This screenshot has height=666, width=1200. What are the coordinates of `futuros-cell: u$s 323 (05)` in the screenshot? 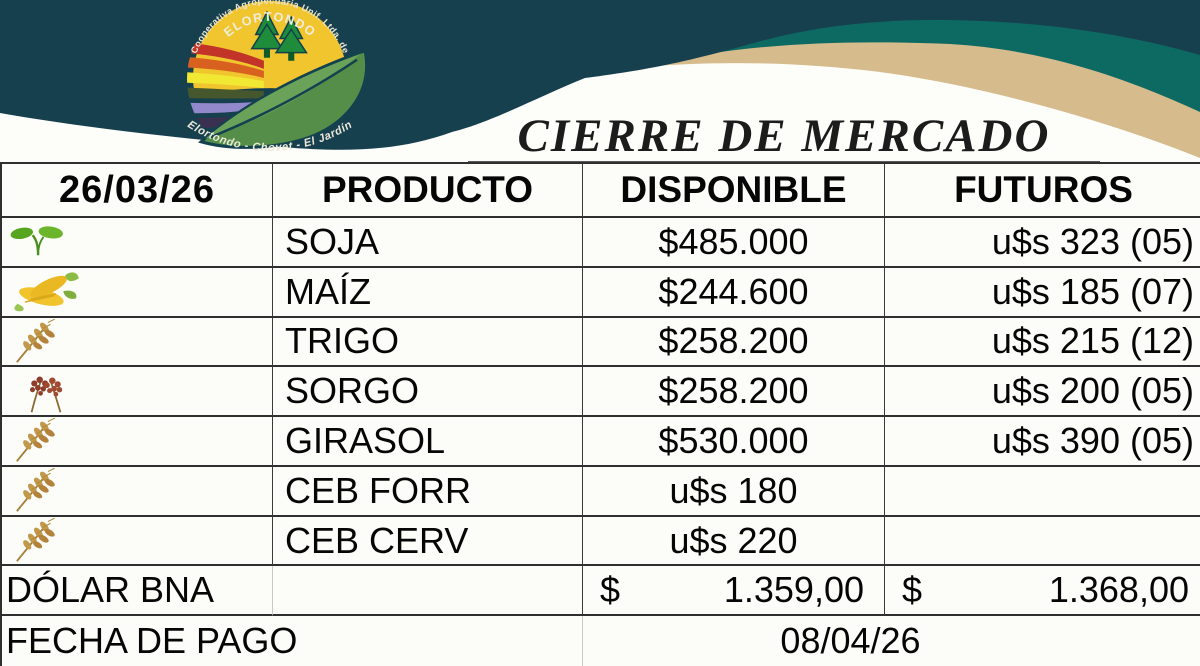 It's located at (1042, 243).